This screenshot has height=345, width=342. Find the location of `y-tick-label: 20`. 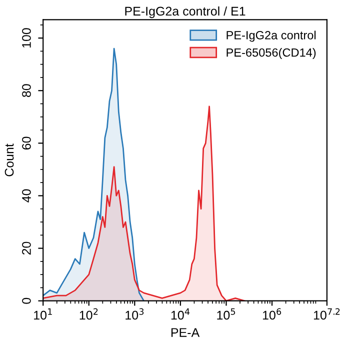

y-tick-label: 20 is located at coordinates (26, 248).